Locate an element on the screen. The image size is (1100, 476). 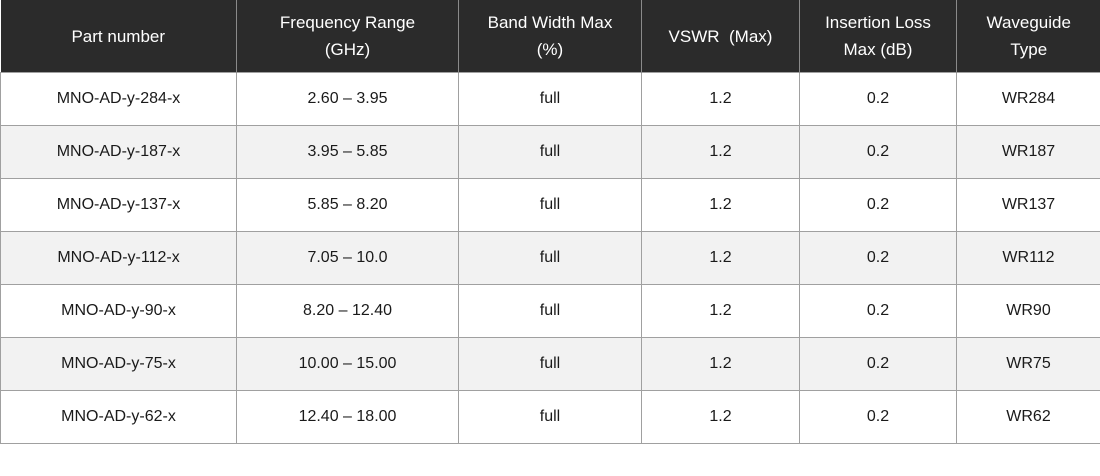
header-text: VSWR (Max) is located at coordinates (720, 36).